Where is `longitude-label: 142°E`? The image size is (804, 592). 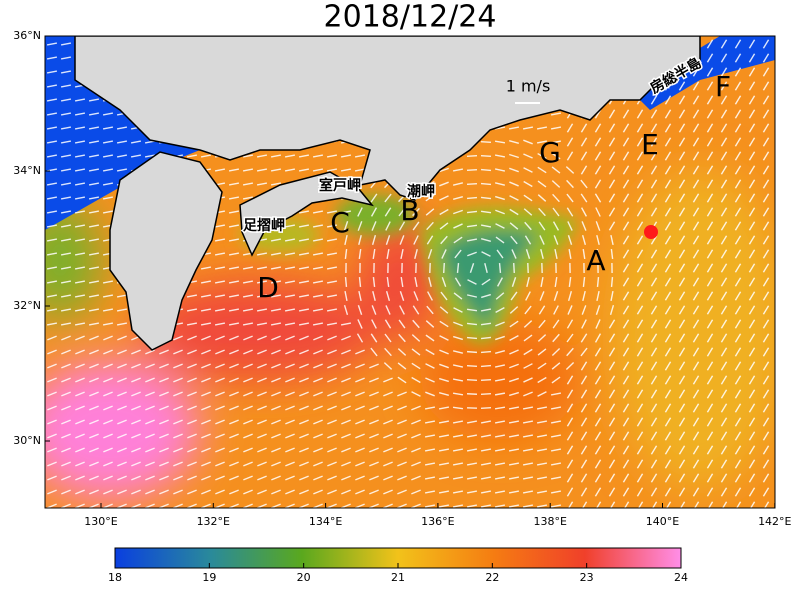
longitude-label: 142°E is located at coordinates (774, 521).